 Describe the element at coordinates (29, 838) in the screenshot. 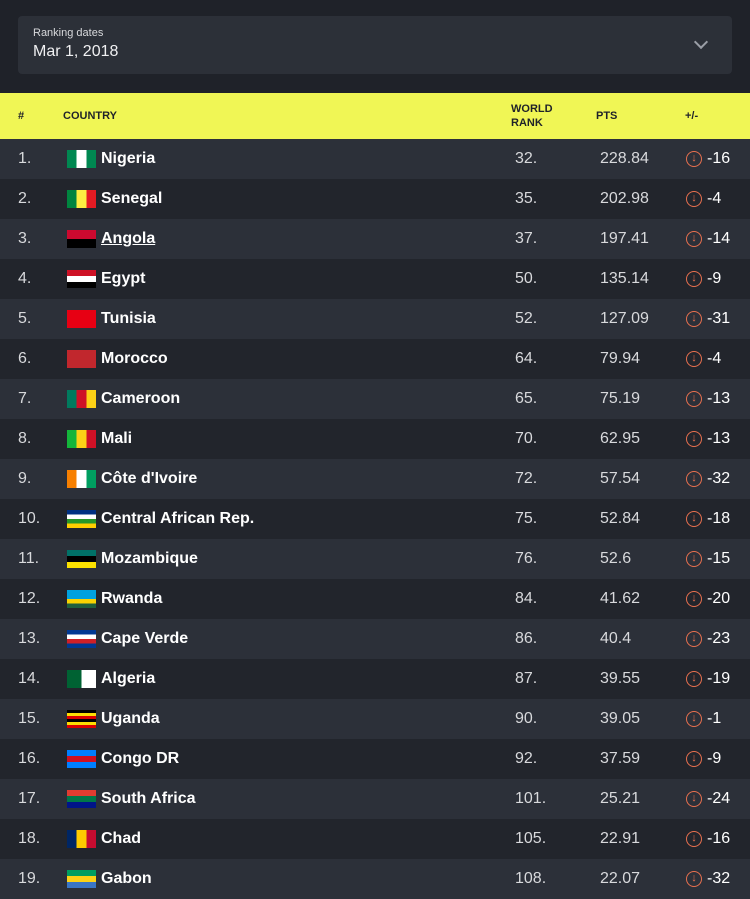

I see `rank-number: 18.` at that location.